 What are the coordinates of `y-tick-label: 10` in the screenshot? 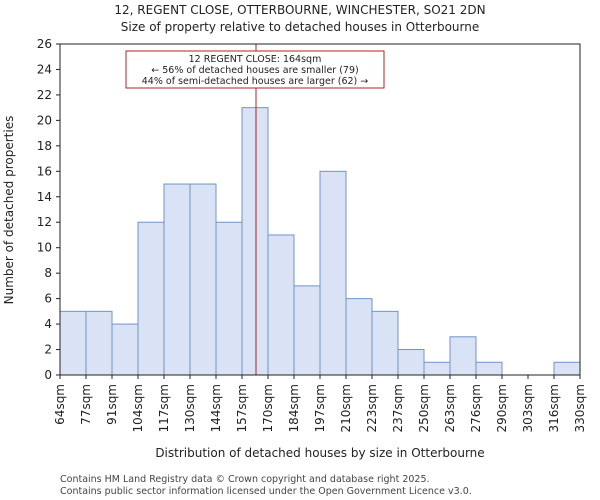 It's located at (44, 248).